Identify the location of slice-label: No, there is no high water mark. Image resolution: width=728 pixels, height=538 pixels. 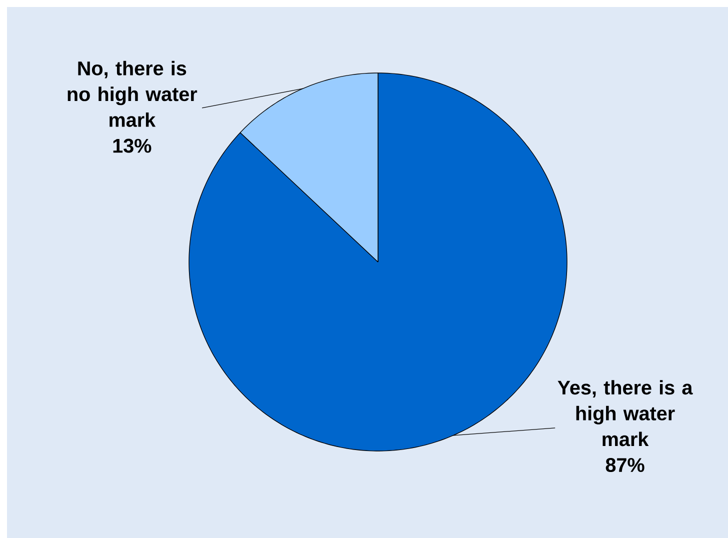
(133, 93).